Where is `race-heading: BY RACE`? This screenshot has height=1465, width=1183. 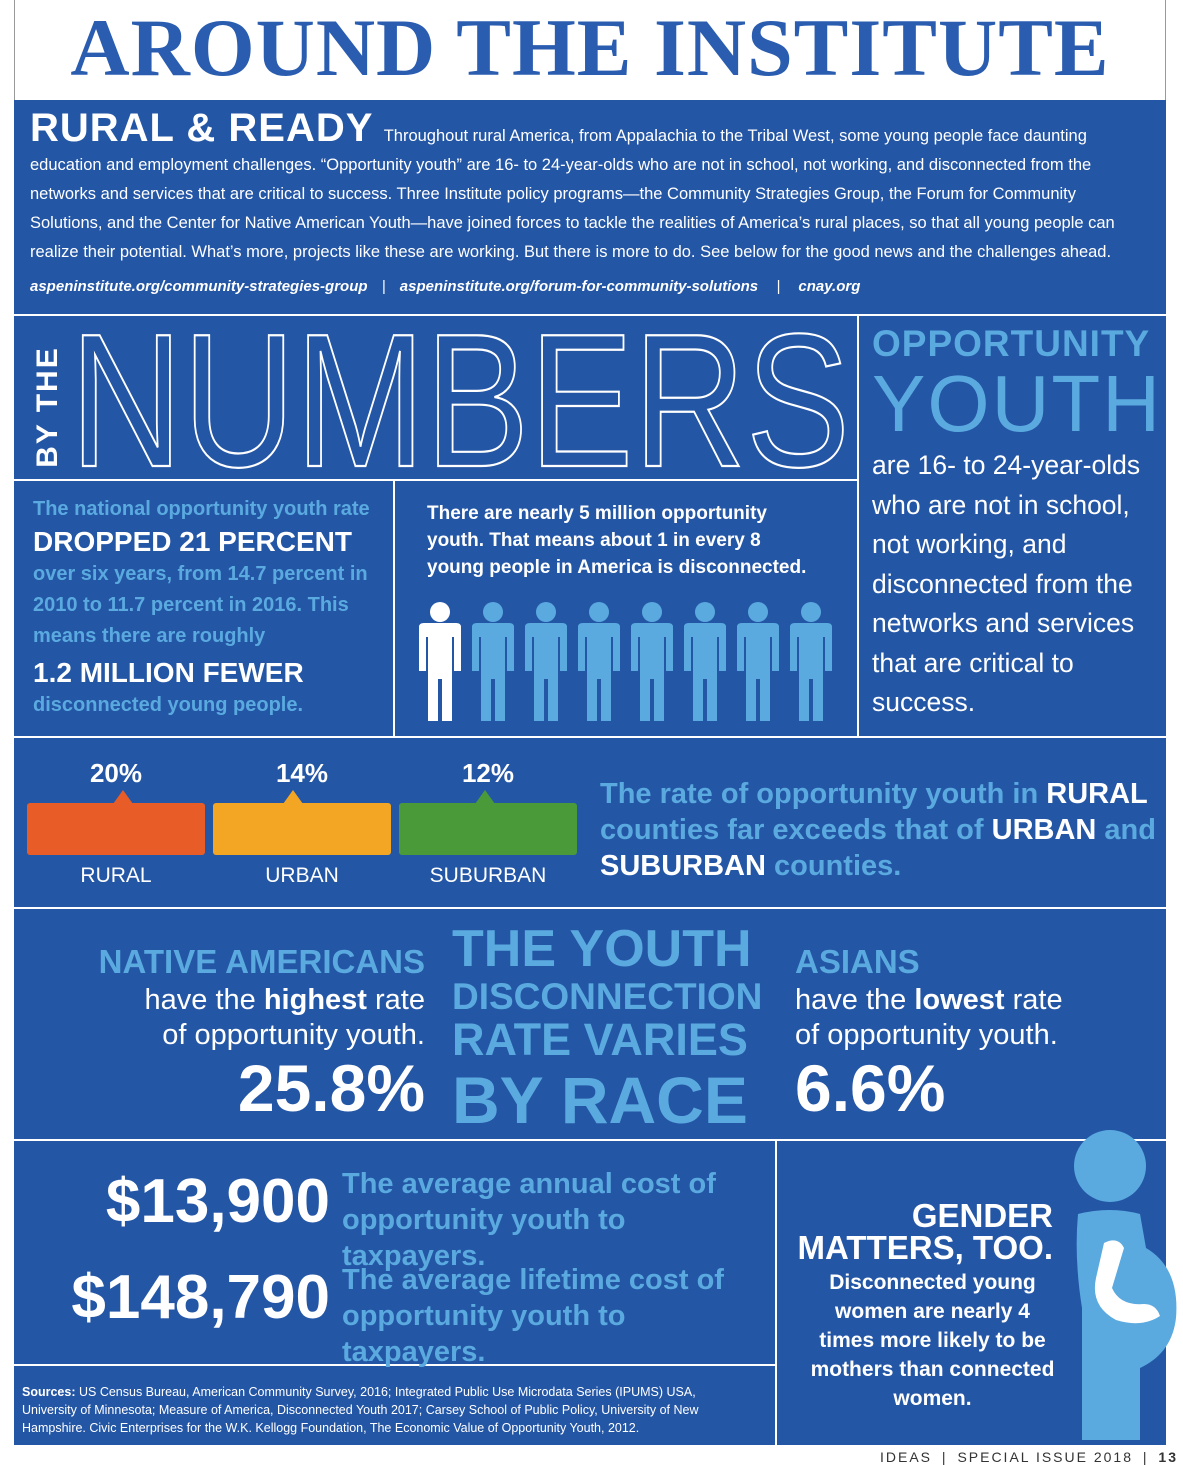
race-heading: BY RACE is located at coordinates (600, 1100).